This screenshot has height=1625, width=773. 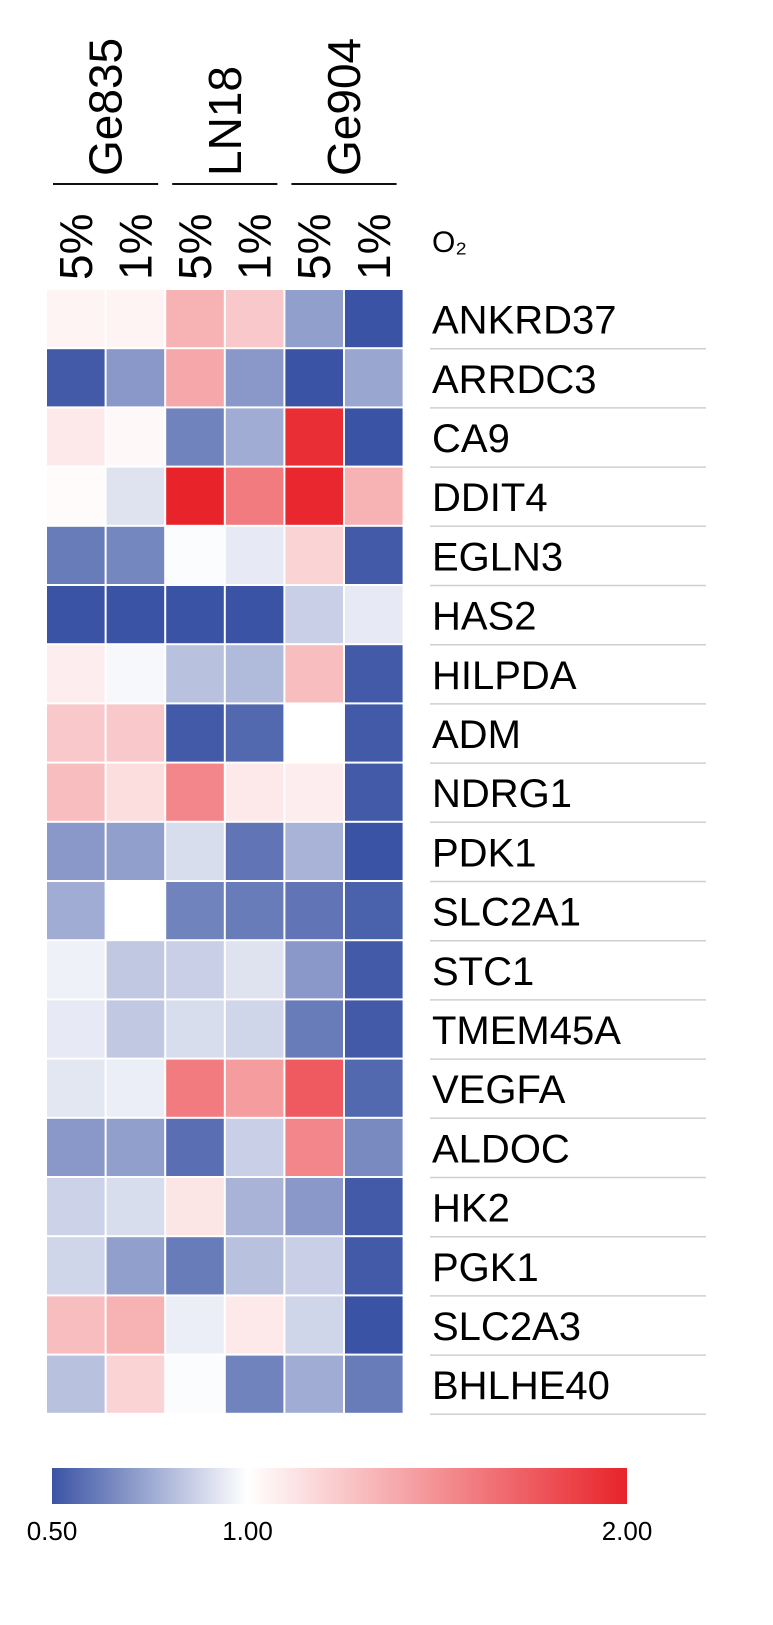 I want to click on gene-label: STC1, so click(x=483, y=972).